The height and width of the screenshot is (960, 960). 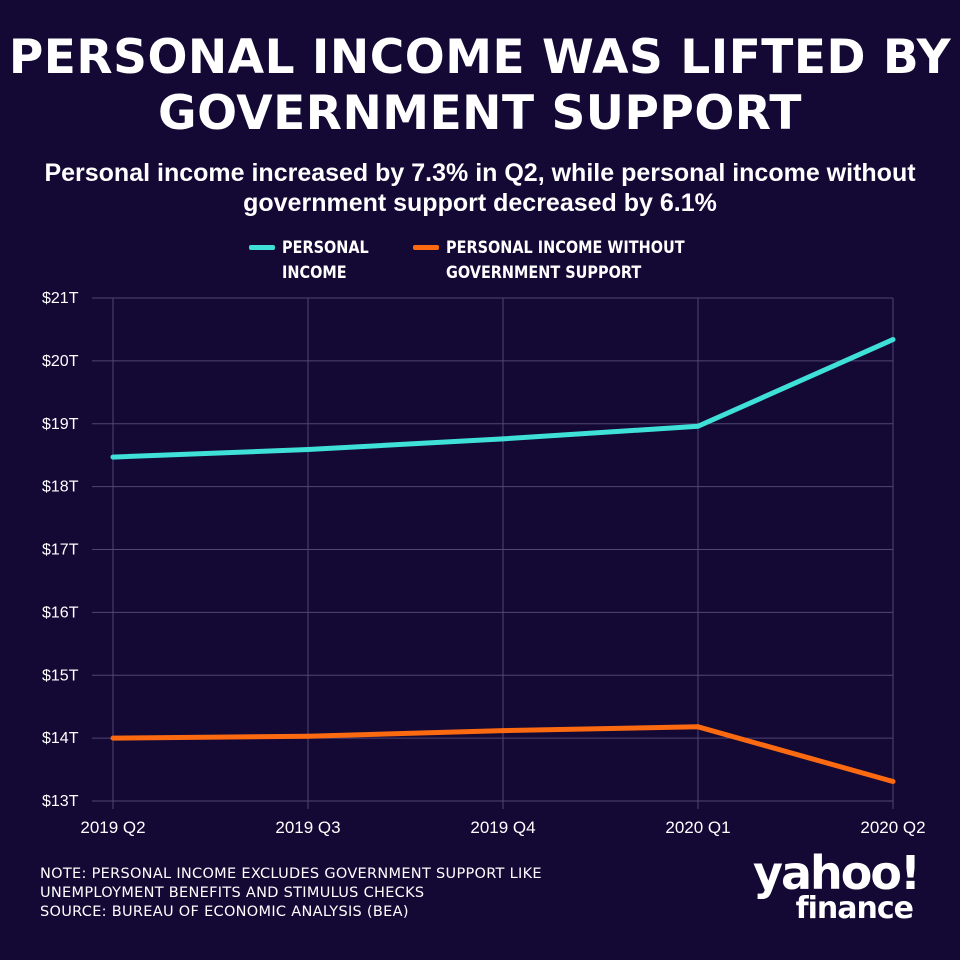 I want to click on legend-swatch-without-support, so click(x=426, y=247).